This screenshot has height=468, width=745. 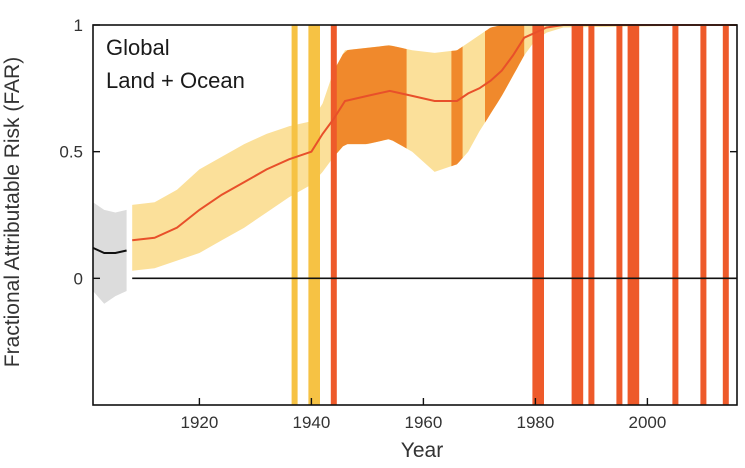 I want to click on y-tick-label-2: 1, so click(x=78, y=25).